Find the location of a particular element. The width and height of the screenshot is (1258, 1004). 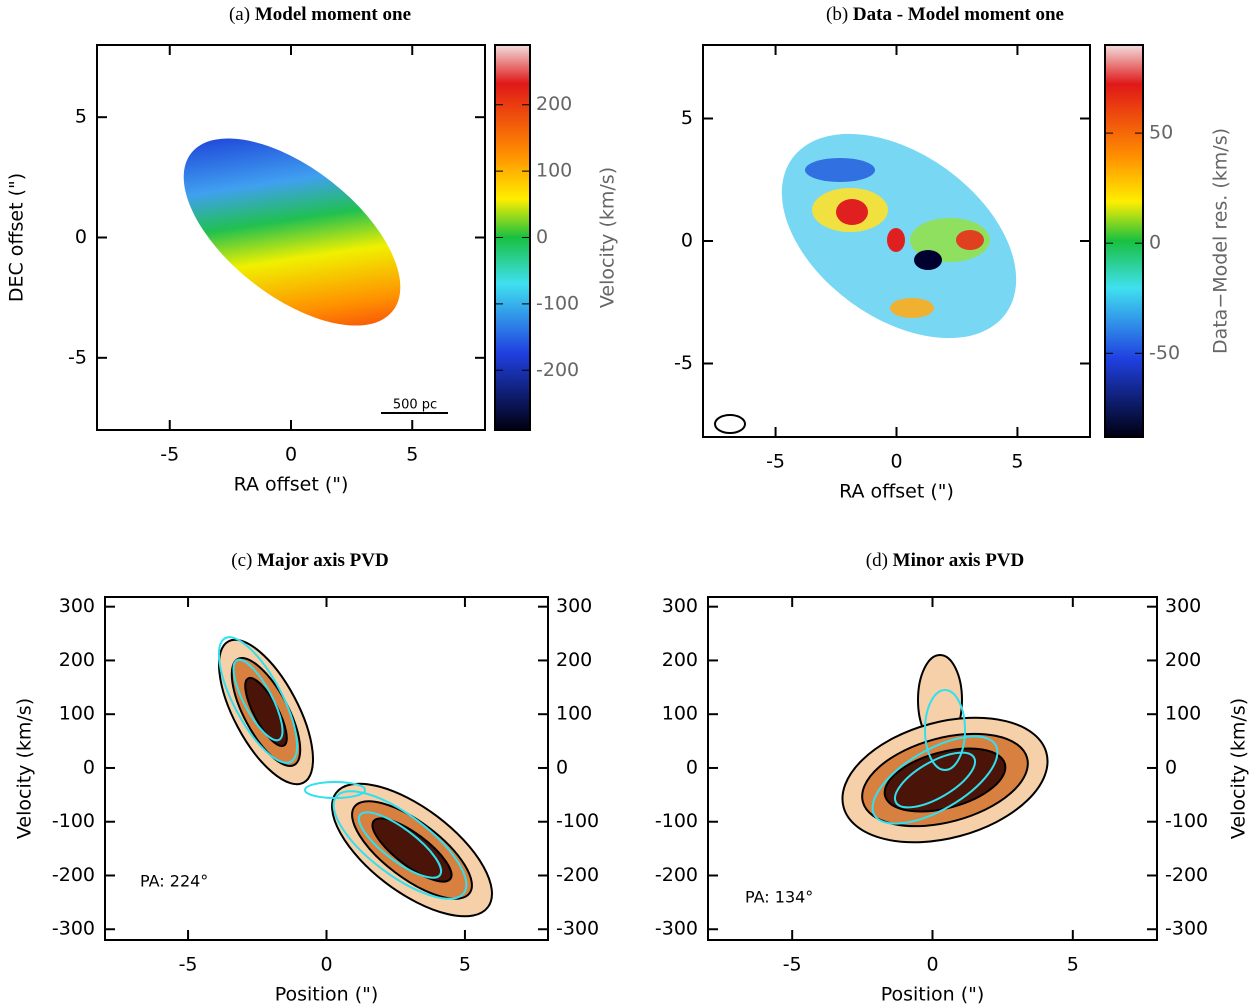

panel-label: (b) is located at coordinates (837, 14).